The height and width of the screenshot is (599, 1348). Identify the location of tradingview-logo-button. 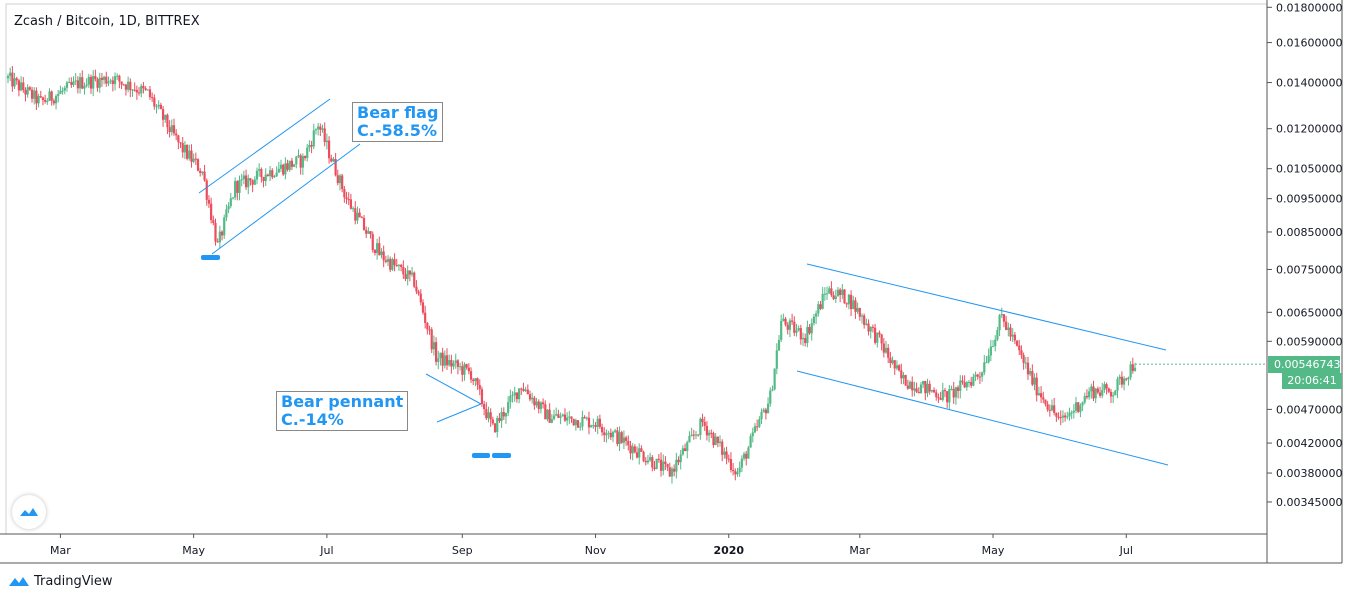
(29, 512).